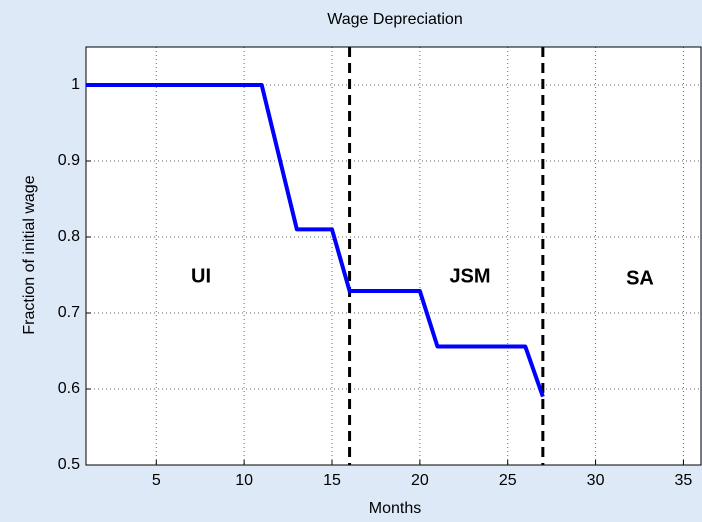 Image resolution: width=702 pixels, height=522 pixels. I want to click on x-tick-label: 30, so click(596, 480).